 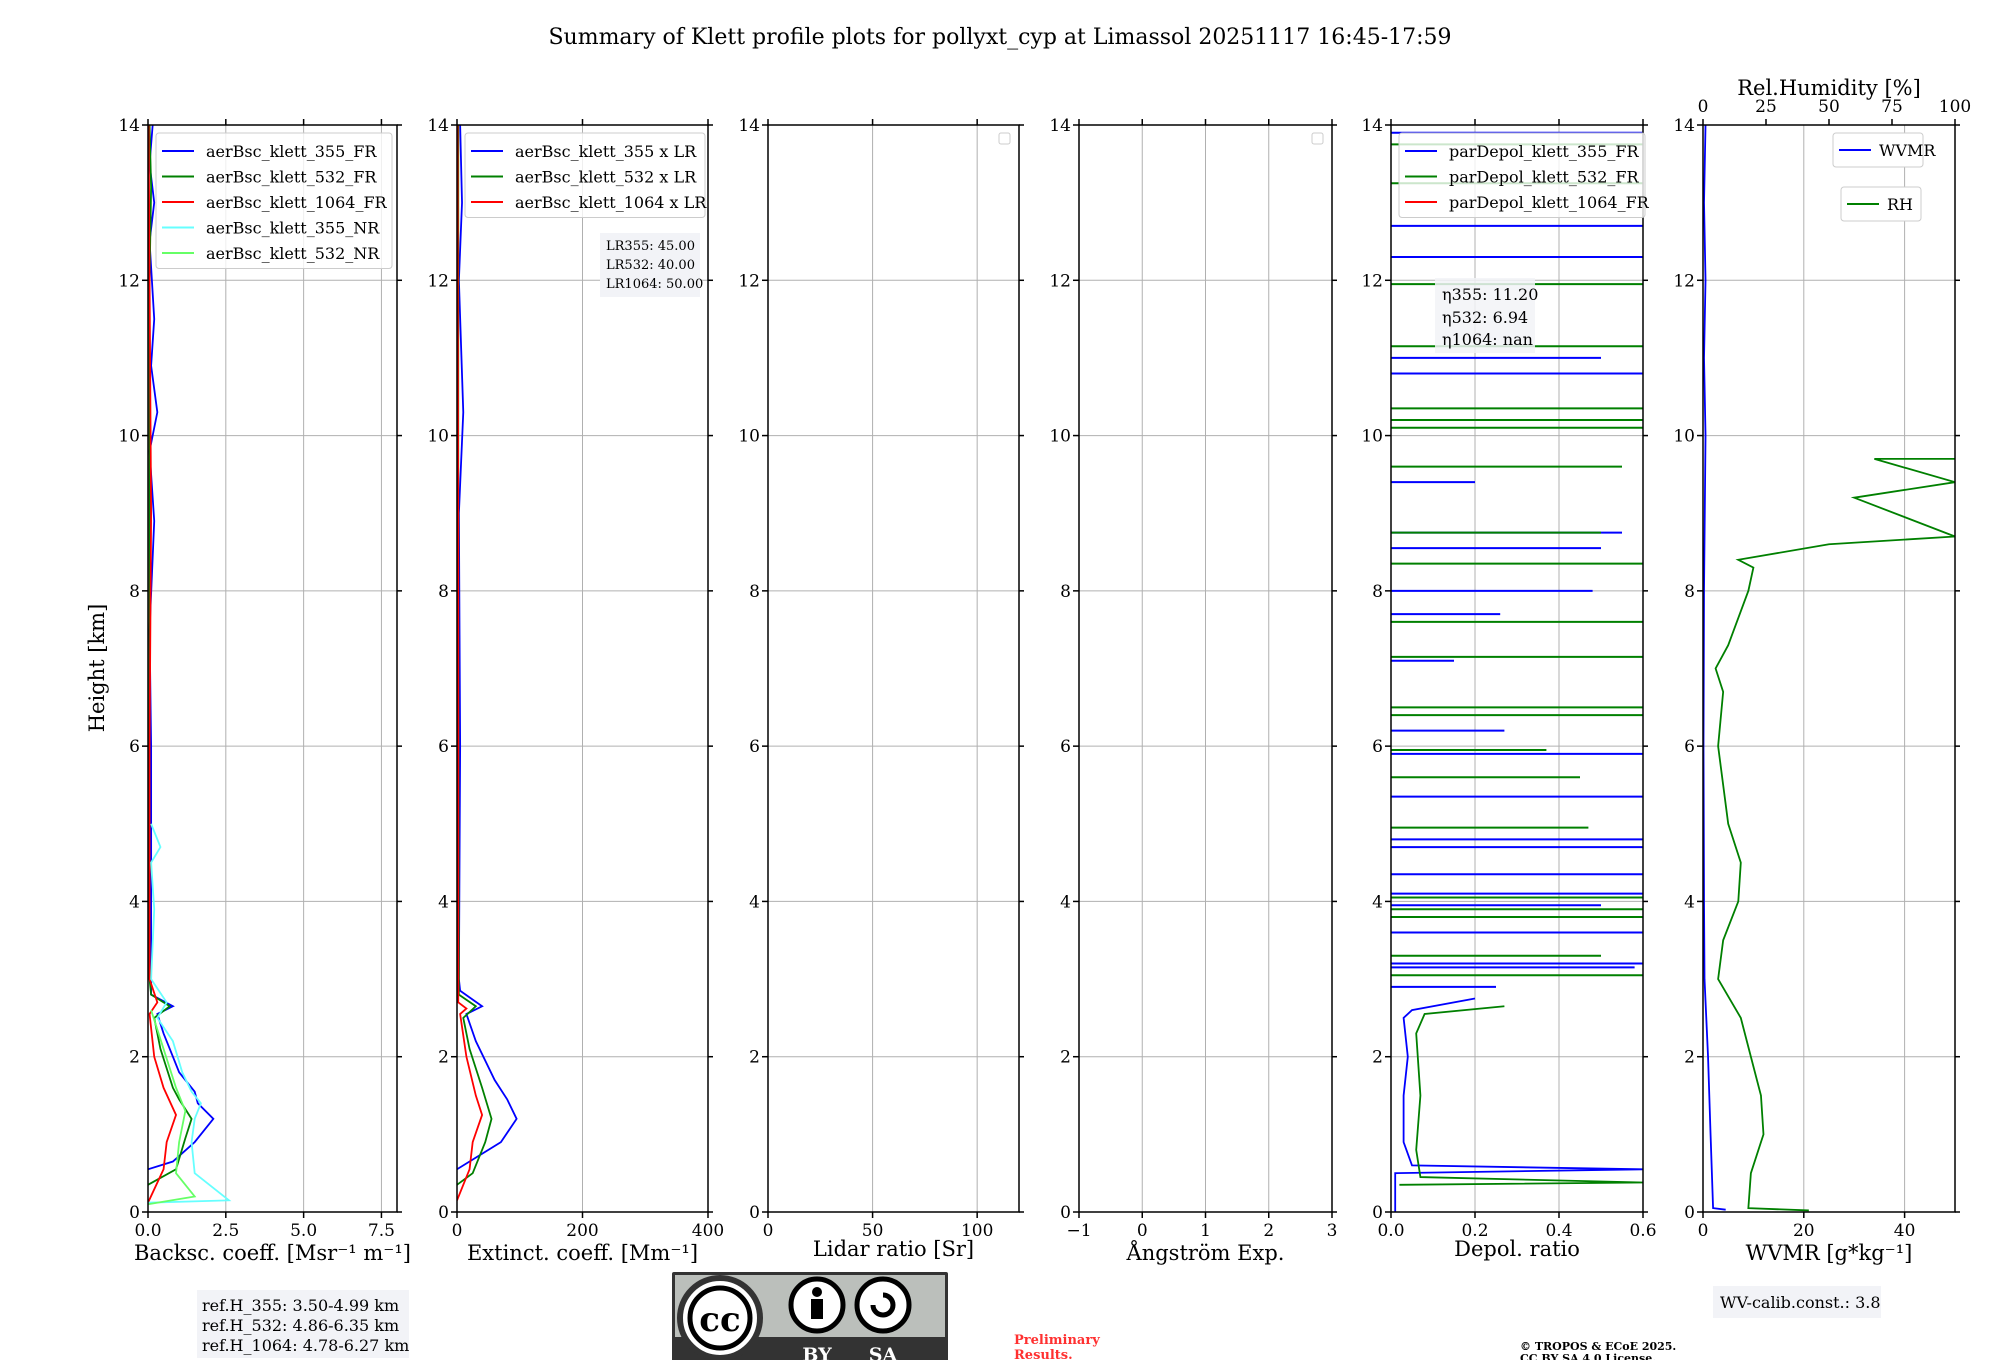 I want to click on top-tick-label: 25, so click(x=1766, y=107).